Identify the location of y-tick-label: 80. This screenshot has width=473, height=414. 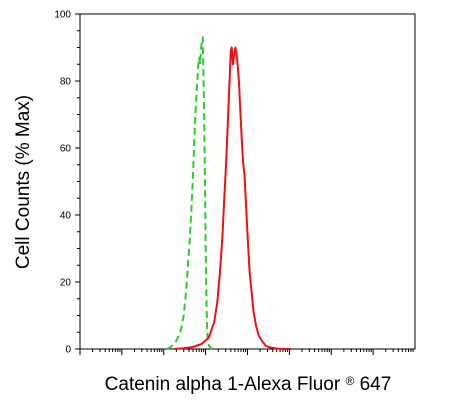
(66, 82).